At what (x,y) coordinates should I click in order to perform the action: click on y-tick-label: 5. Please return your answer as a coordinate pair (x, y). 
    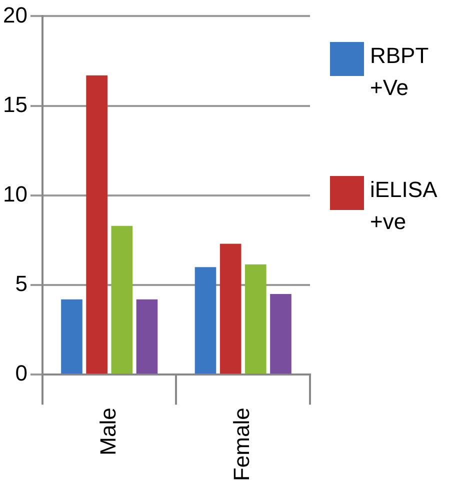
    Looking at the image, I should click on (21, 283).